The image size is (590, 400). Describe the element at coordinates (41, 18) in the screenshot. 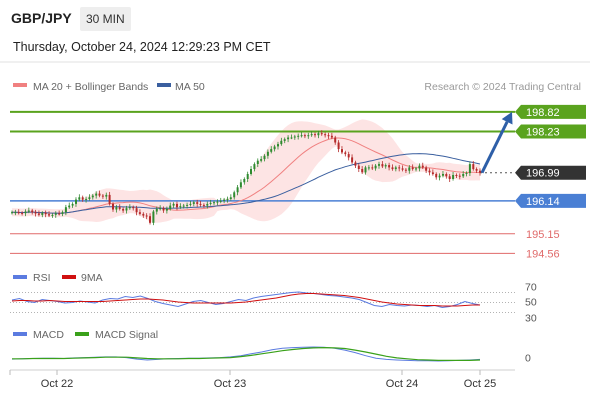

I see `symbol-title: GBP/JPY` at that location.